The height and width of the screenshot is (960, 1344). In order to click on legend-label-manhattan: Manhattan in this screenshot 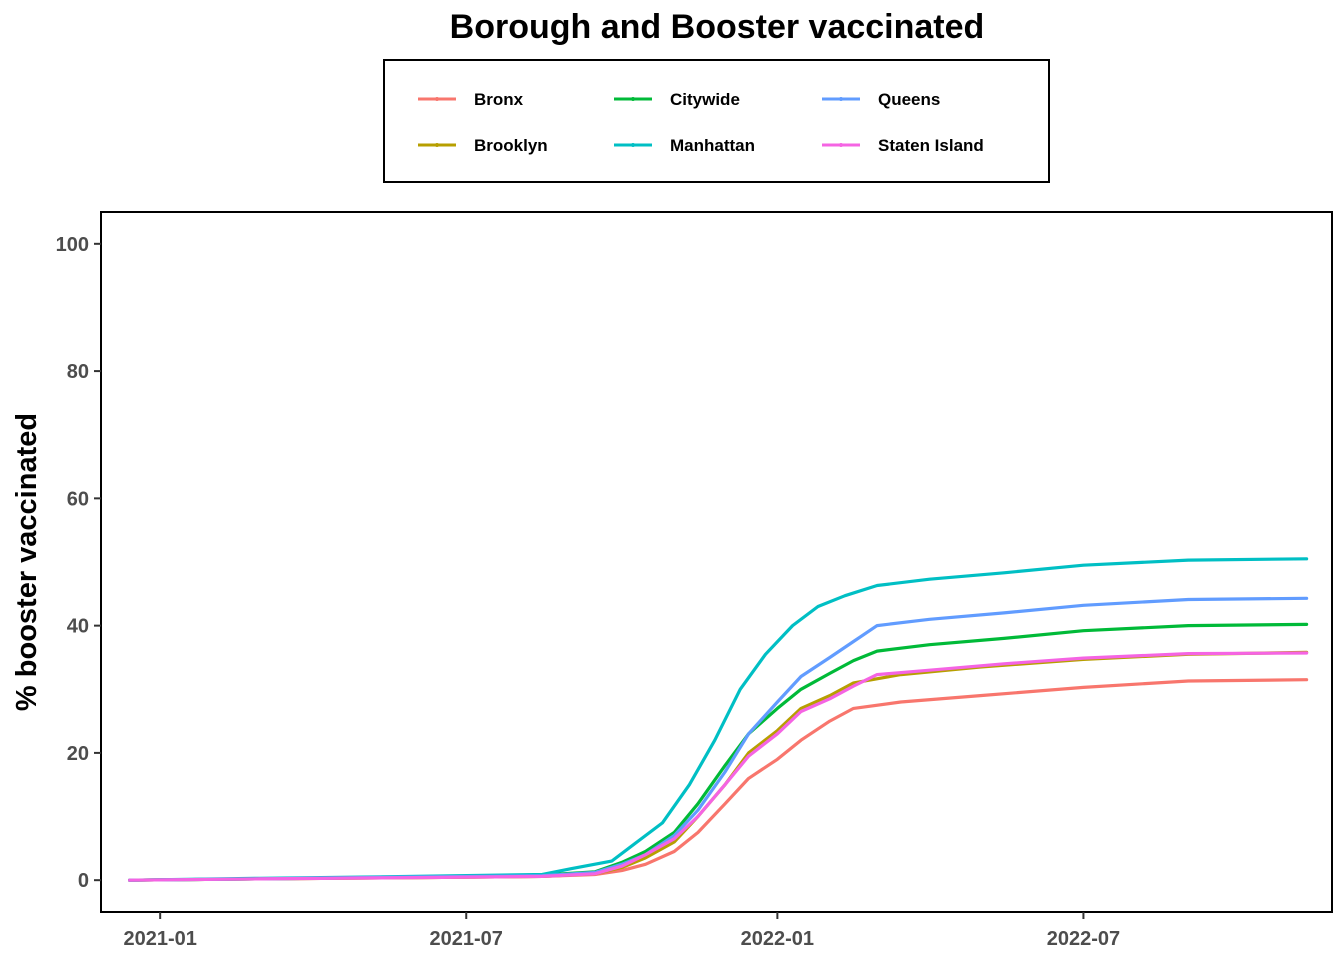, I will do `click(712, 145)`.